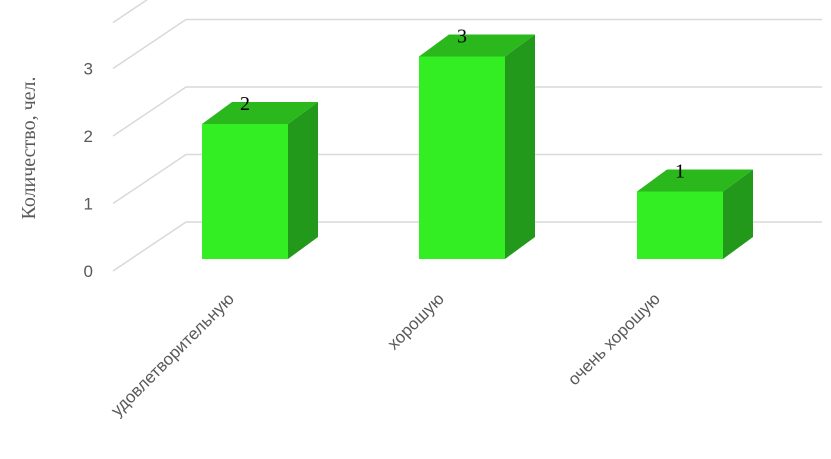  What do you see at coordinates (88, 171) in the screenshot?
I see `y-axis-ticks: 0 1 2 3` at bounding box center [88, 171].